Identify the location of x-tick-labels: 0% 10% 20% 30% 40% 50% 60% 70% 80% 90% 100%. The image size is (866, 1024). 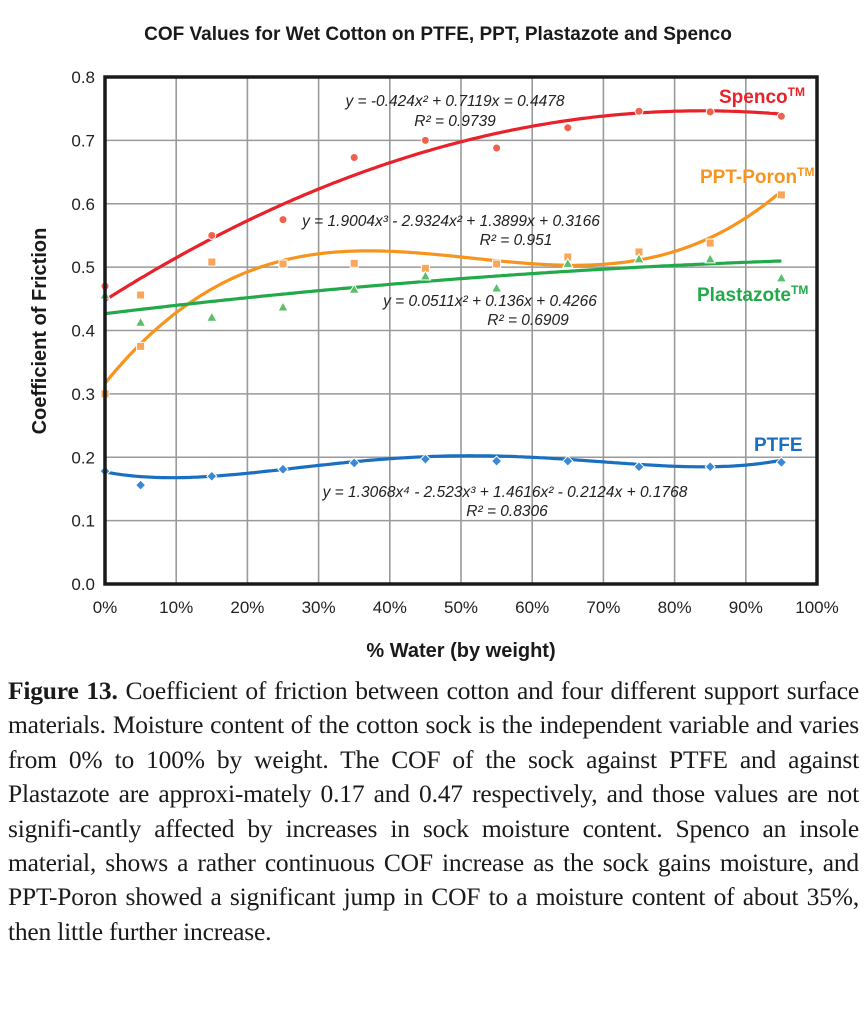
(466, 607).